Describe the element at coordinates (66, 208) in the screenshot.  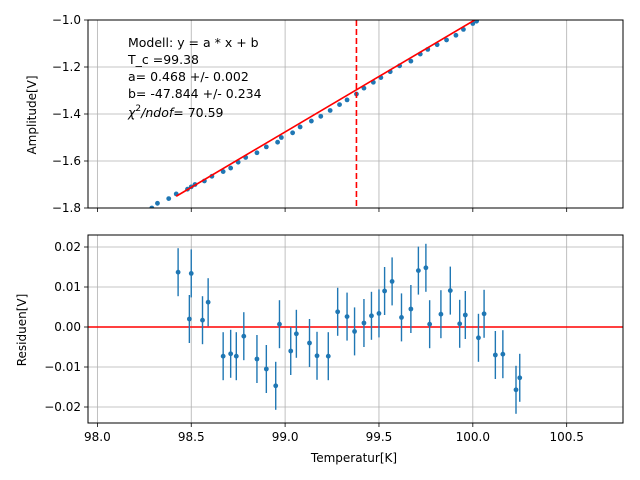
I see `y-tick-label: −1.8` at that location.